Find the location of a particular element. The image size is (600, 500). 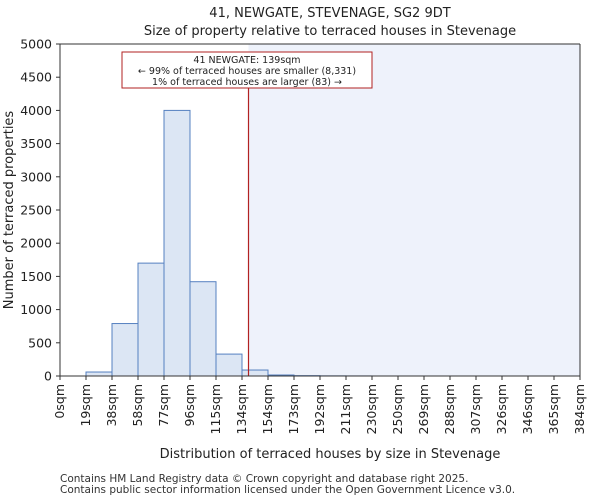

x-tick-label-250sqm: 250sqm is located at coordinates (397, 409).